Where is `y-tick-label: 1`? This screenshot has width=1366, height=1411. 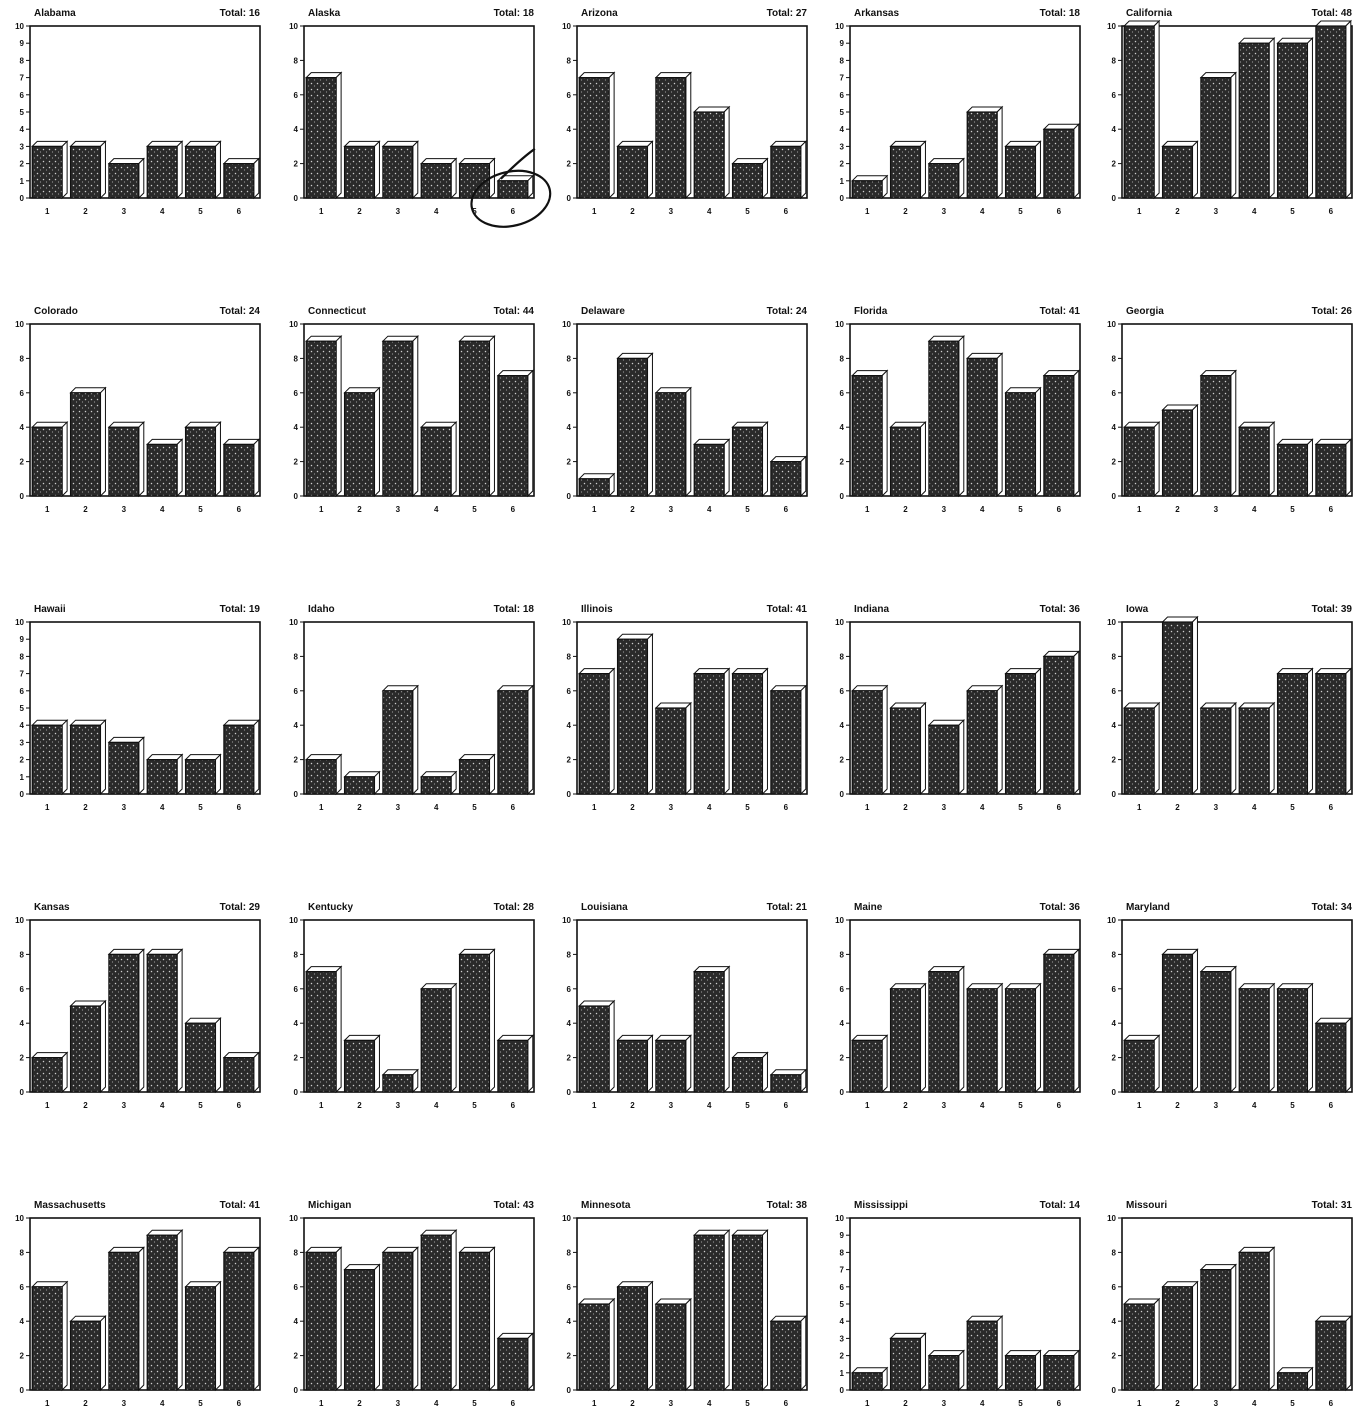
y-tick-label: 1 is located at coordinates (842, 1373).